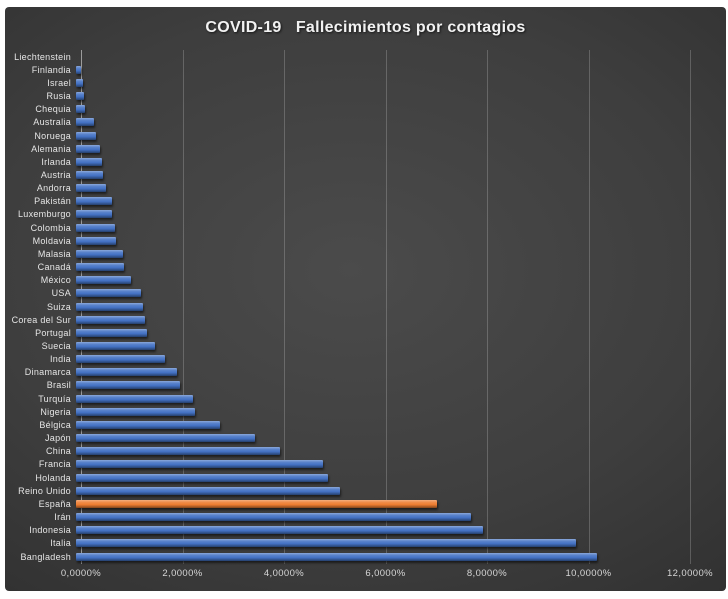 The height and width of the screenshot is (599, 728). What do you see at coordinates (365, 240) in the screenshot?
I see `bar-row: Moldavia` at bounding box center [365, 240].